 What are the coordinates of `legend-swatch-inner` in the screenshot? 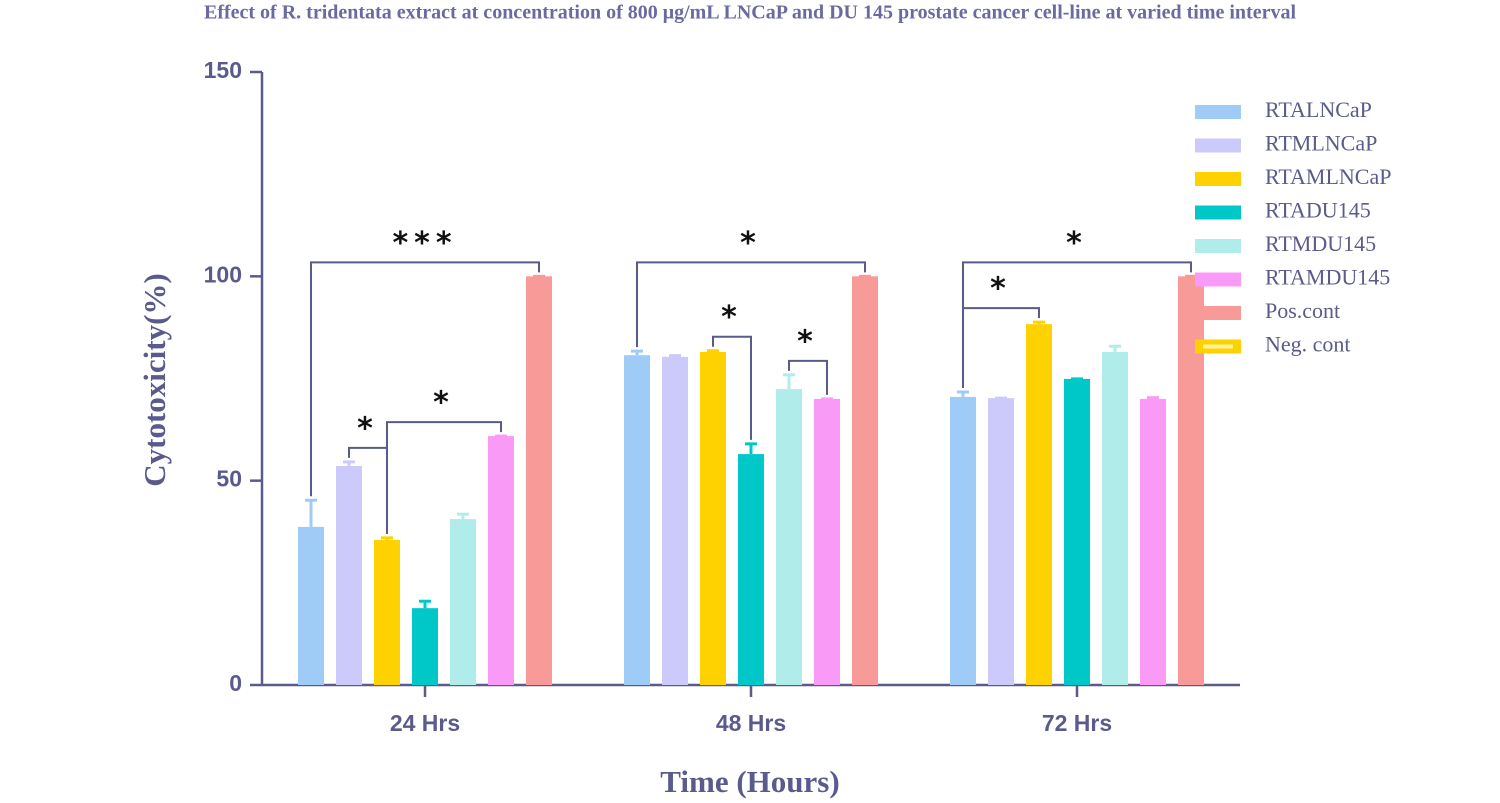 It's located at (1218, 346).